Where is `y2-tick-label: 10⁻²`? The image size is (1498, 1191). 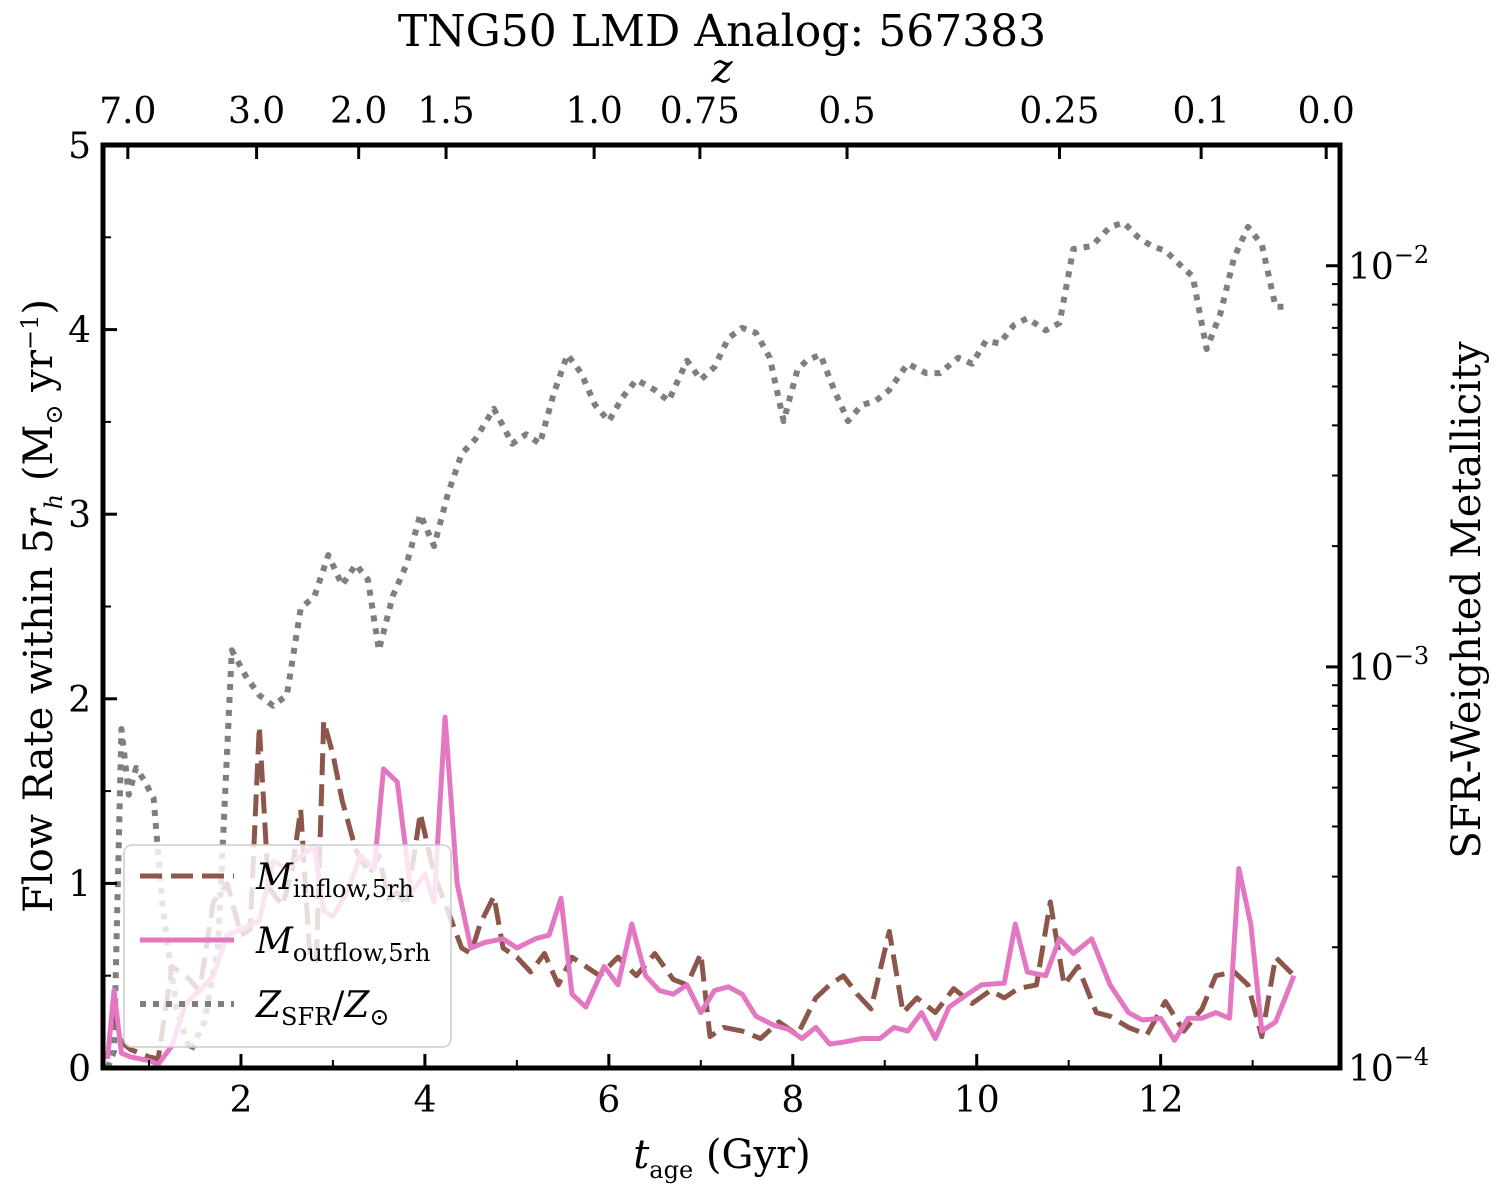 y2-tick-label: 10⁻² is located at coordinates (1388, 264).